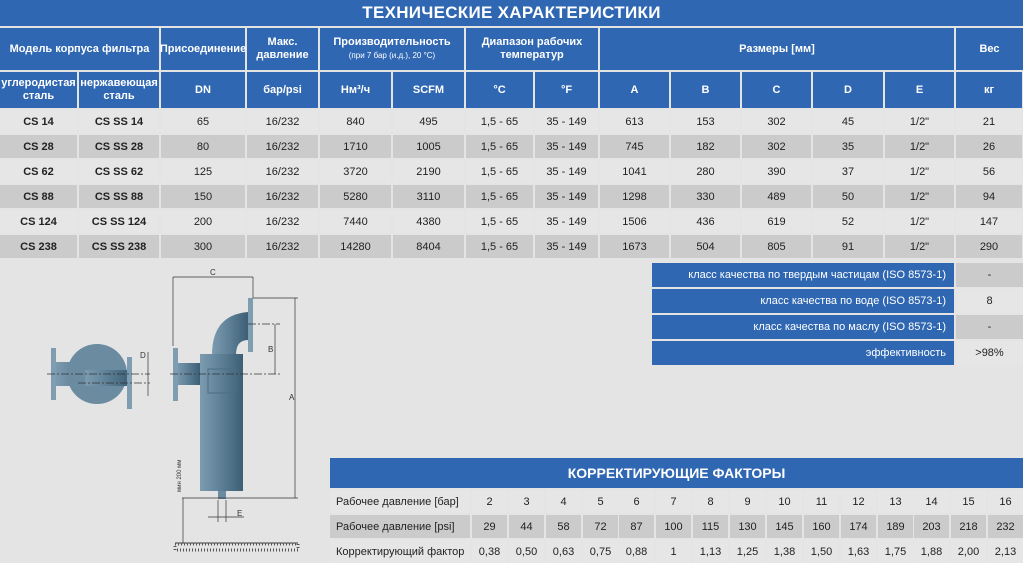  Describe the element at coordinates (848, 90) in the screenshot. I see `subheader-11: D` at that location.